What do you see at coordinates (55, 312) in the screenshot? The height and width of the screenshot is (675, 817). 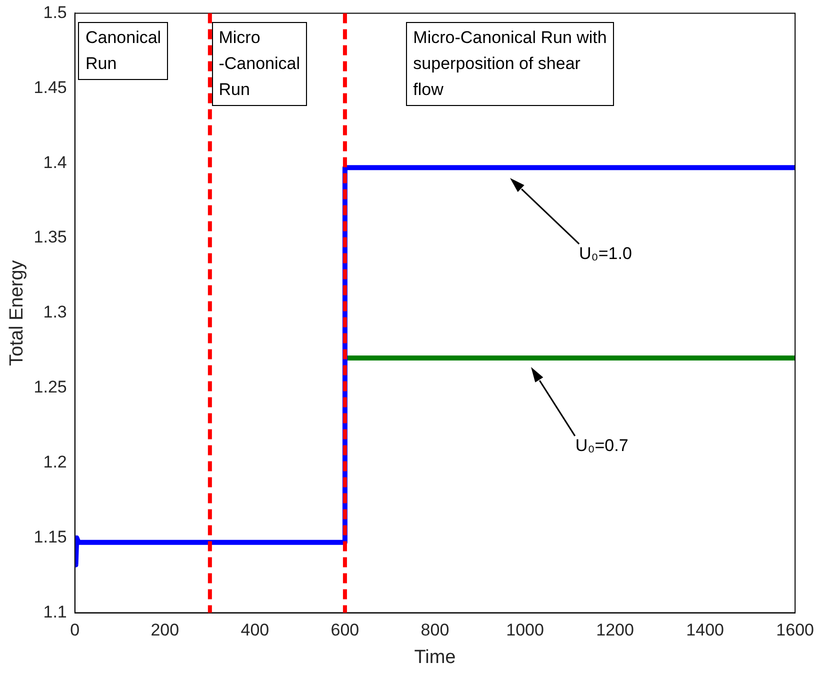 I see `y-tick-label: 1.3` at bounding box center [55, 312].